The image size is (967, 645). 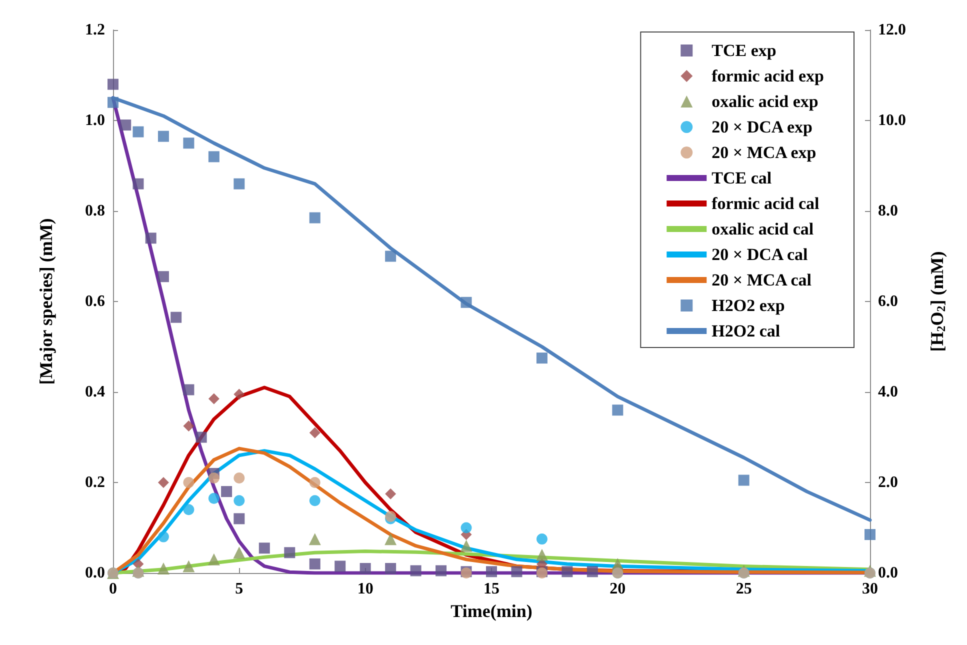 What do you see at coordinates (95, 482) in the screenshot?
I see `y-tick-label: 0.2` at bounding box center [95, 482].